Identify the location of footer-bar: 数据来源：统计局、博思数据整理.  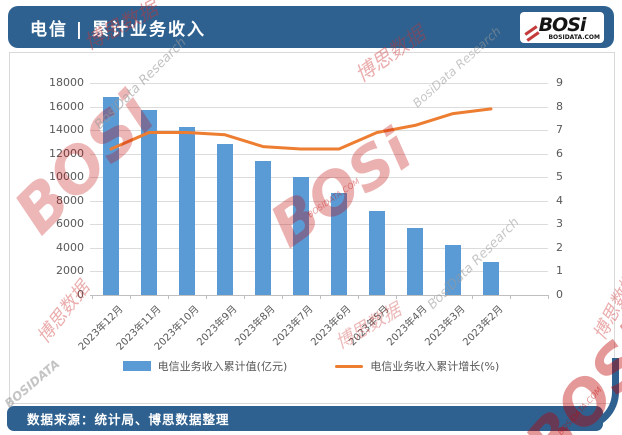
(305, 418).